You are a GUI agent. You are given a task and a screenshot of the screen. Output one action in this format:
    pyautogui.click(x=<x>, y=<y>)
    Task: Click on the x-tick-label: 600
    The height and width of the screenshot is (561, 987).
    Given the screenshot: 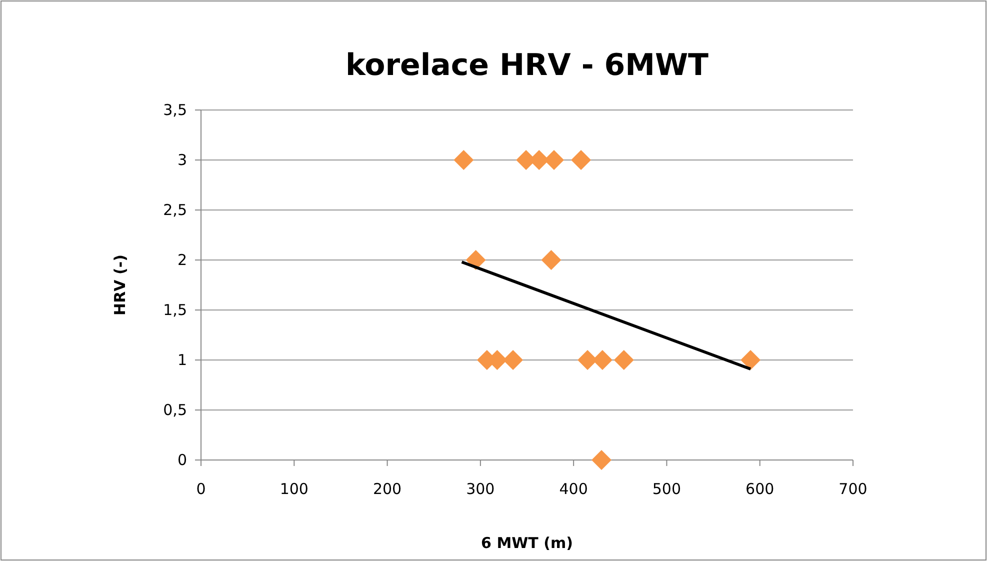 What is the action you would take?
    pyautogui.click(x=760, y=489)
    